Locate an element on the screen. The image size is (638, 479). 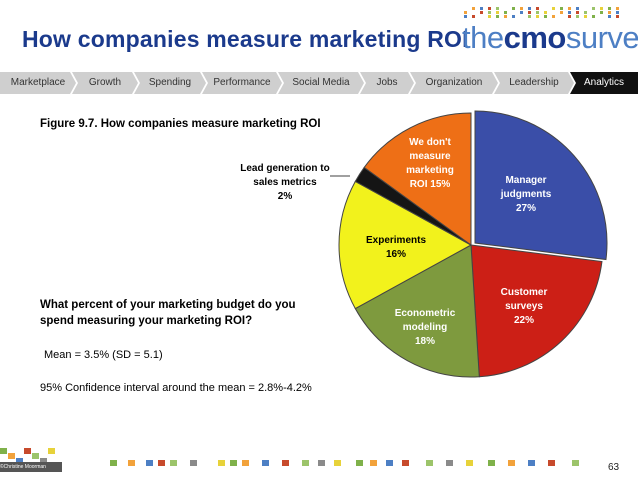
tab-analytics: Analytics is located at coordinates (604, 83).